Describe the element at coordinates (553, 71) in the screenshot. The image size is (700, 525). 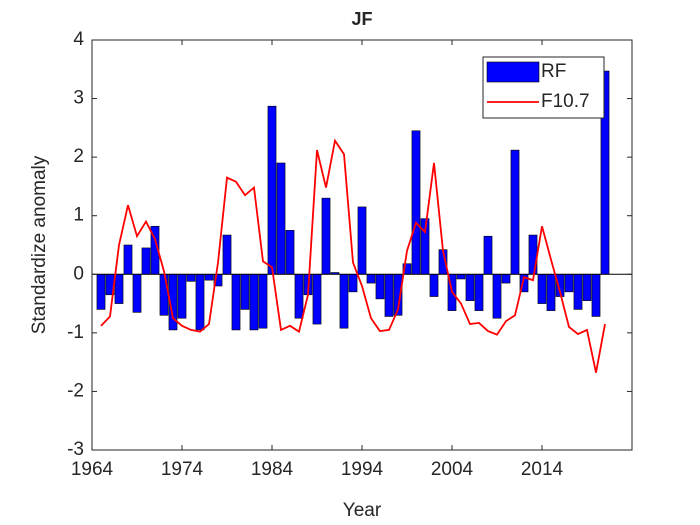
I see `legend-label: RF` at that location.